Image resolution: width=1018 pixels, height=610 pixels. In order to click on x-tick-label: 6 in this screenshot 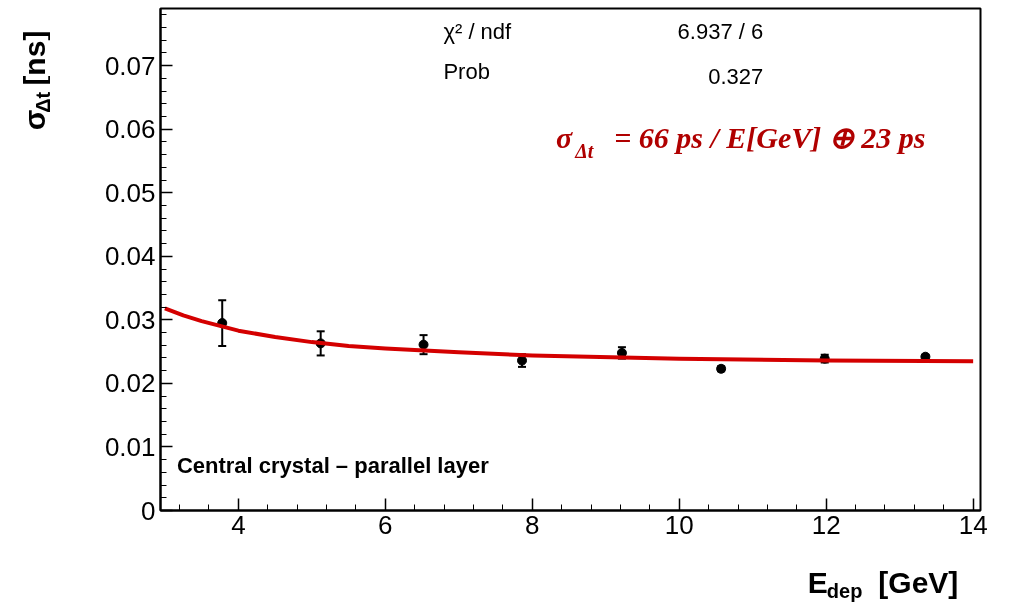, I will do `click(385, 524)`.